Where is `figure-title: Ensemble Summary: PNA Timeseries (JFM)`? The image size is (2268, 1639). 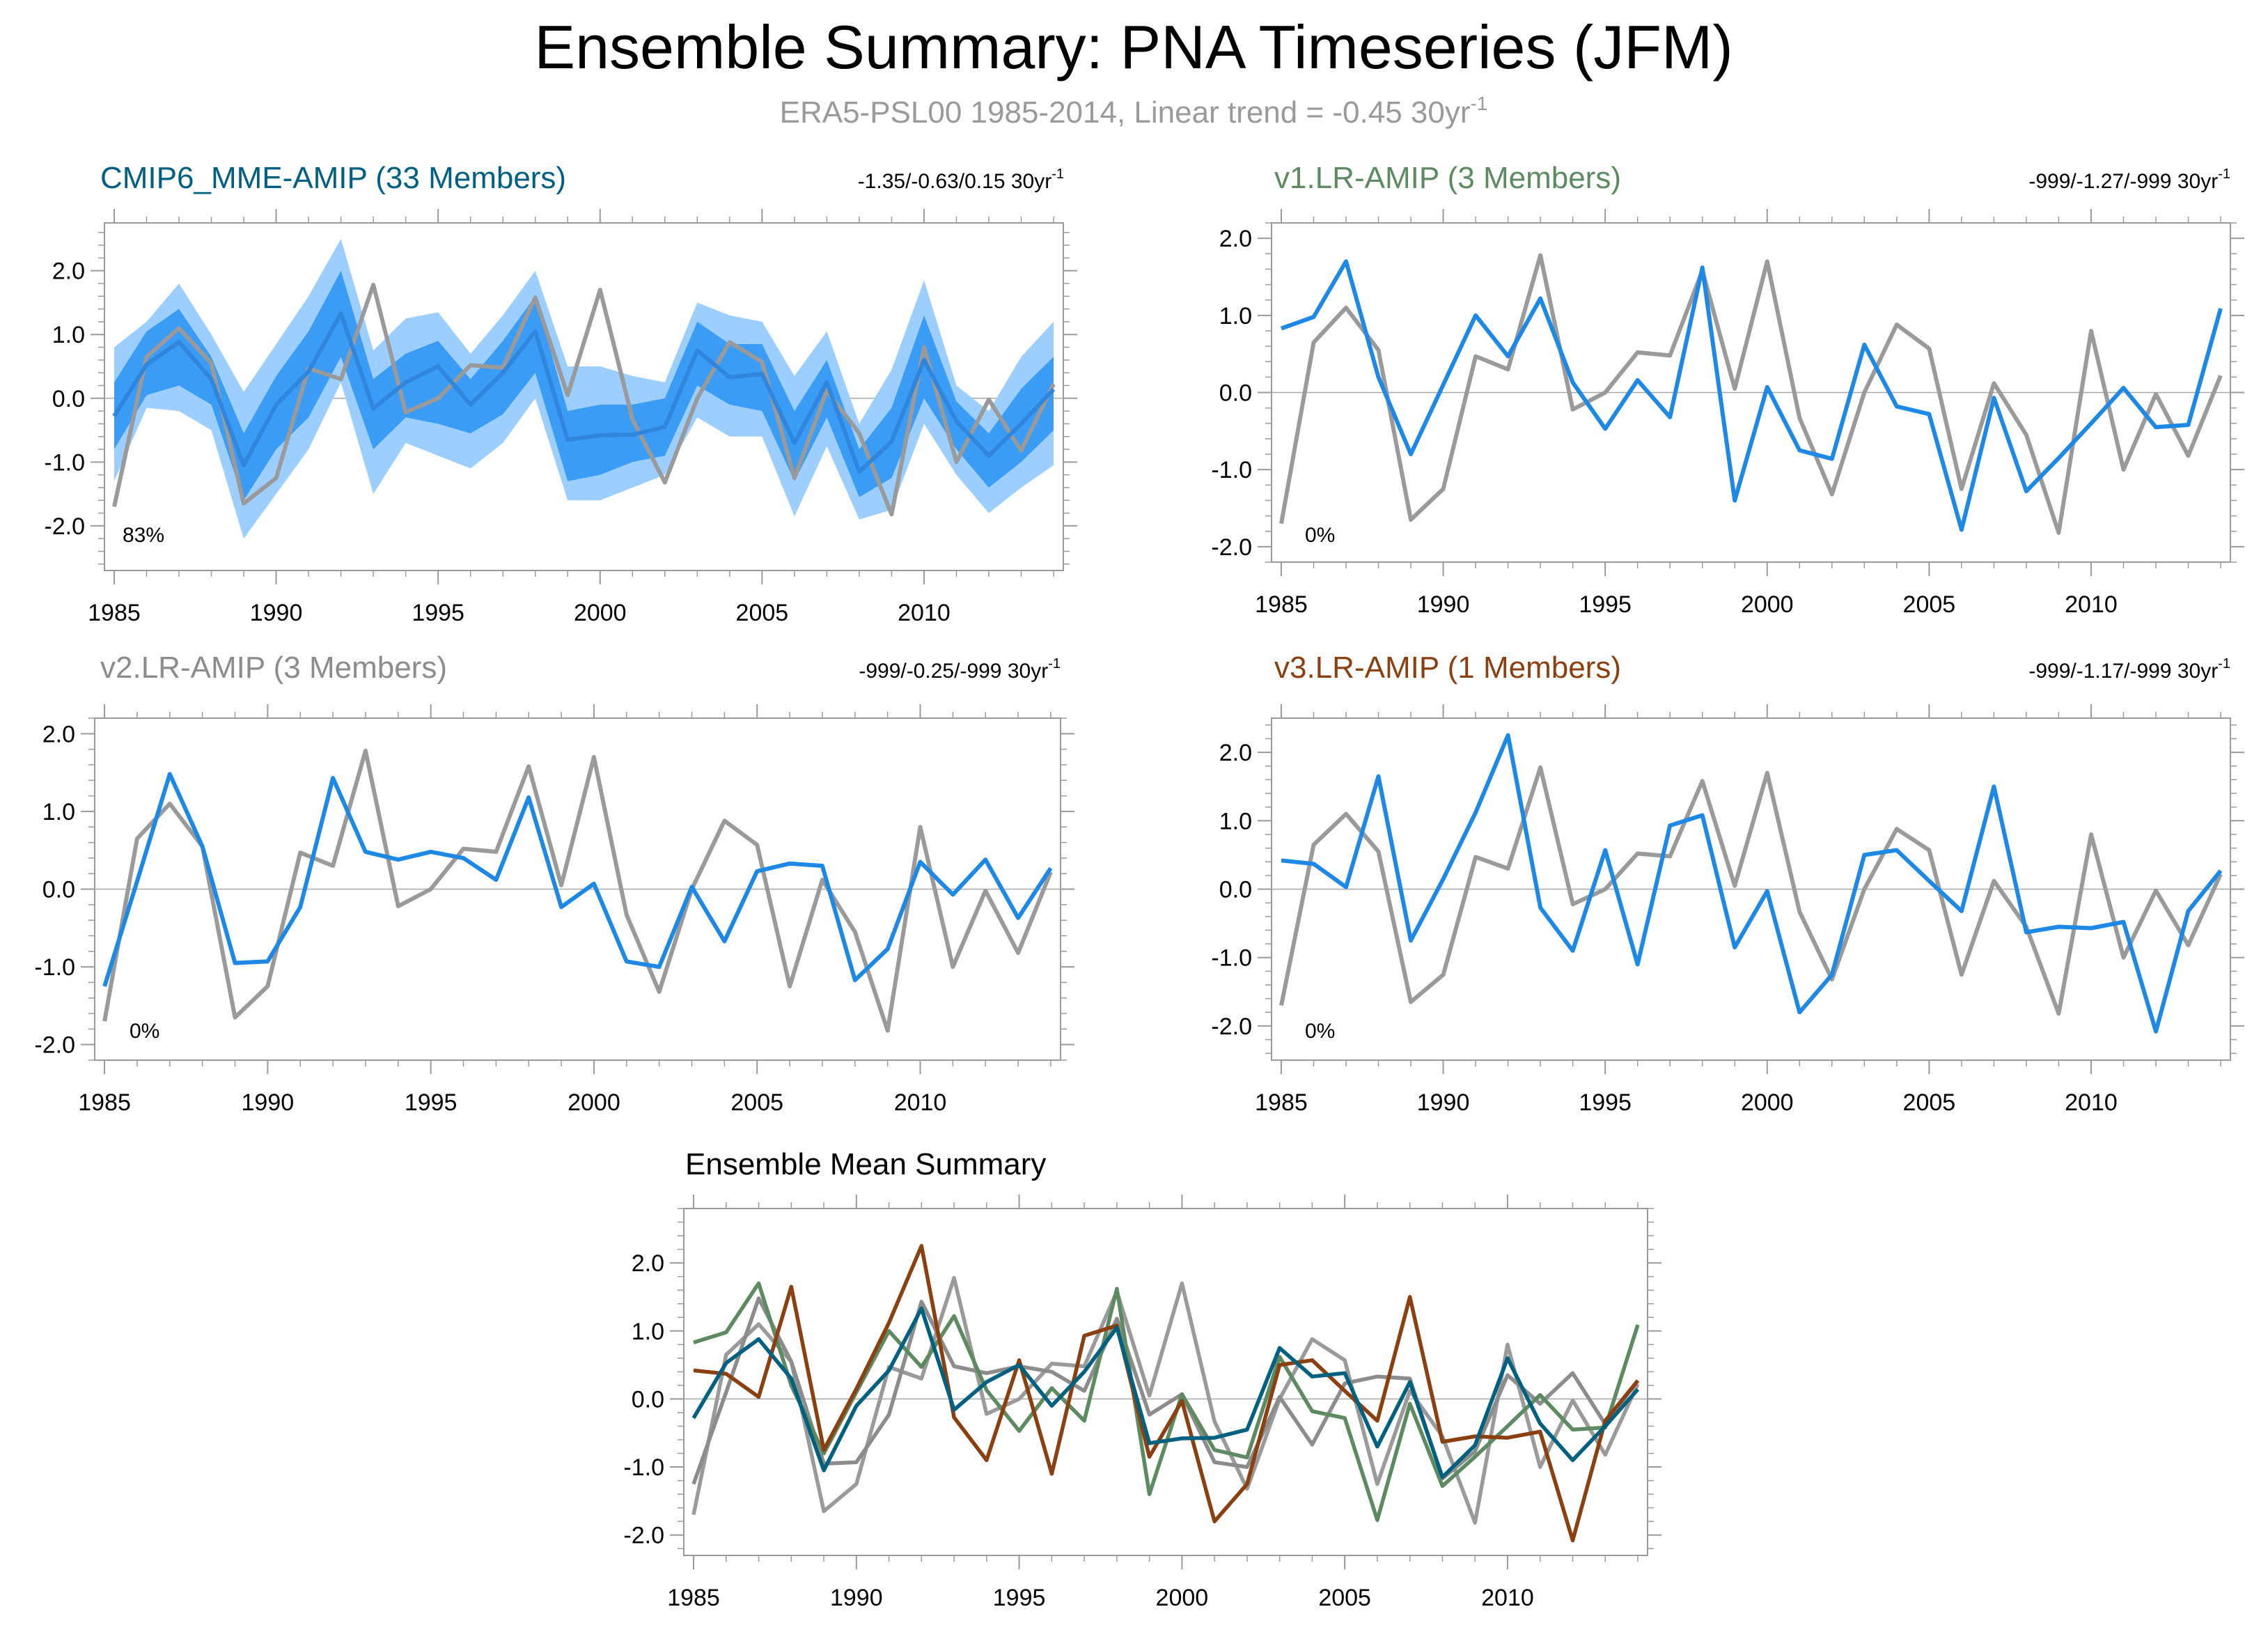 figure-title: Ensemble Summary: PNA Timeseries (JFM) is located at coordinates (1133, 47).